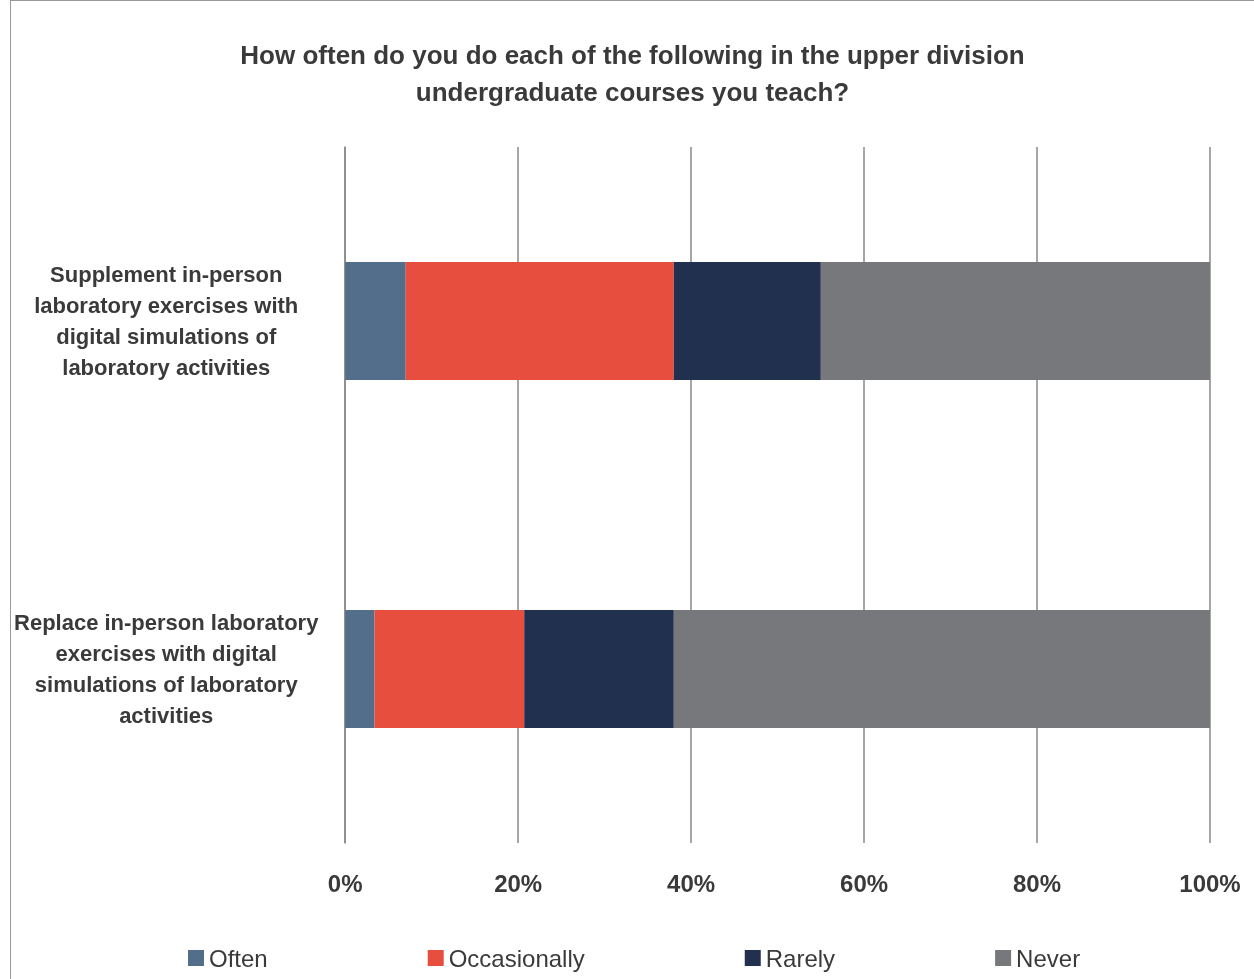 Image resolution: width=1254 pixels, height=979 pixels. Describe the element at coordinates (800, 958) in the screenshot. I see `legend-label: Rarely` at that location.